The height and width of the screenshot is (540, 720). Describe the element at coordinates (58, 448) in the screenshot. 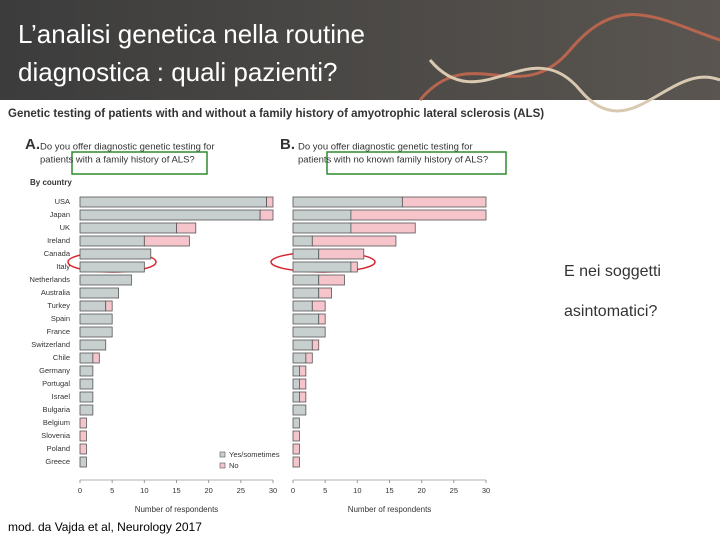

I see `y-tick-label: Poland` at that location.